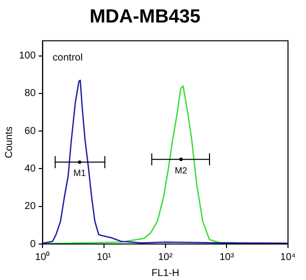  I want to click on x-tick-label: 10¹, so click(104, 257).